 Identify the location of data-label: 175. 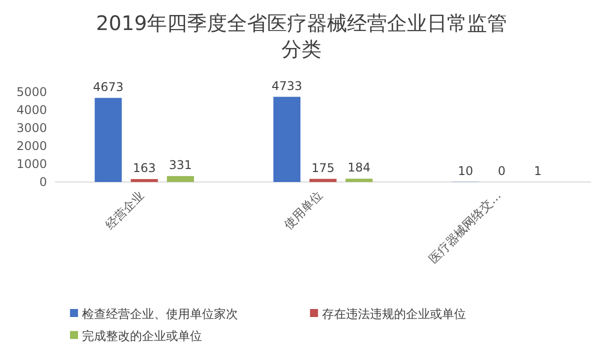
(323, 167).